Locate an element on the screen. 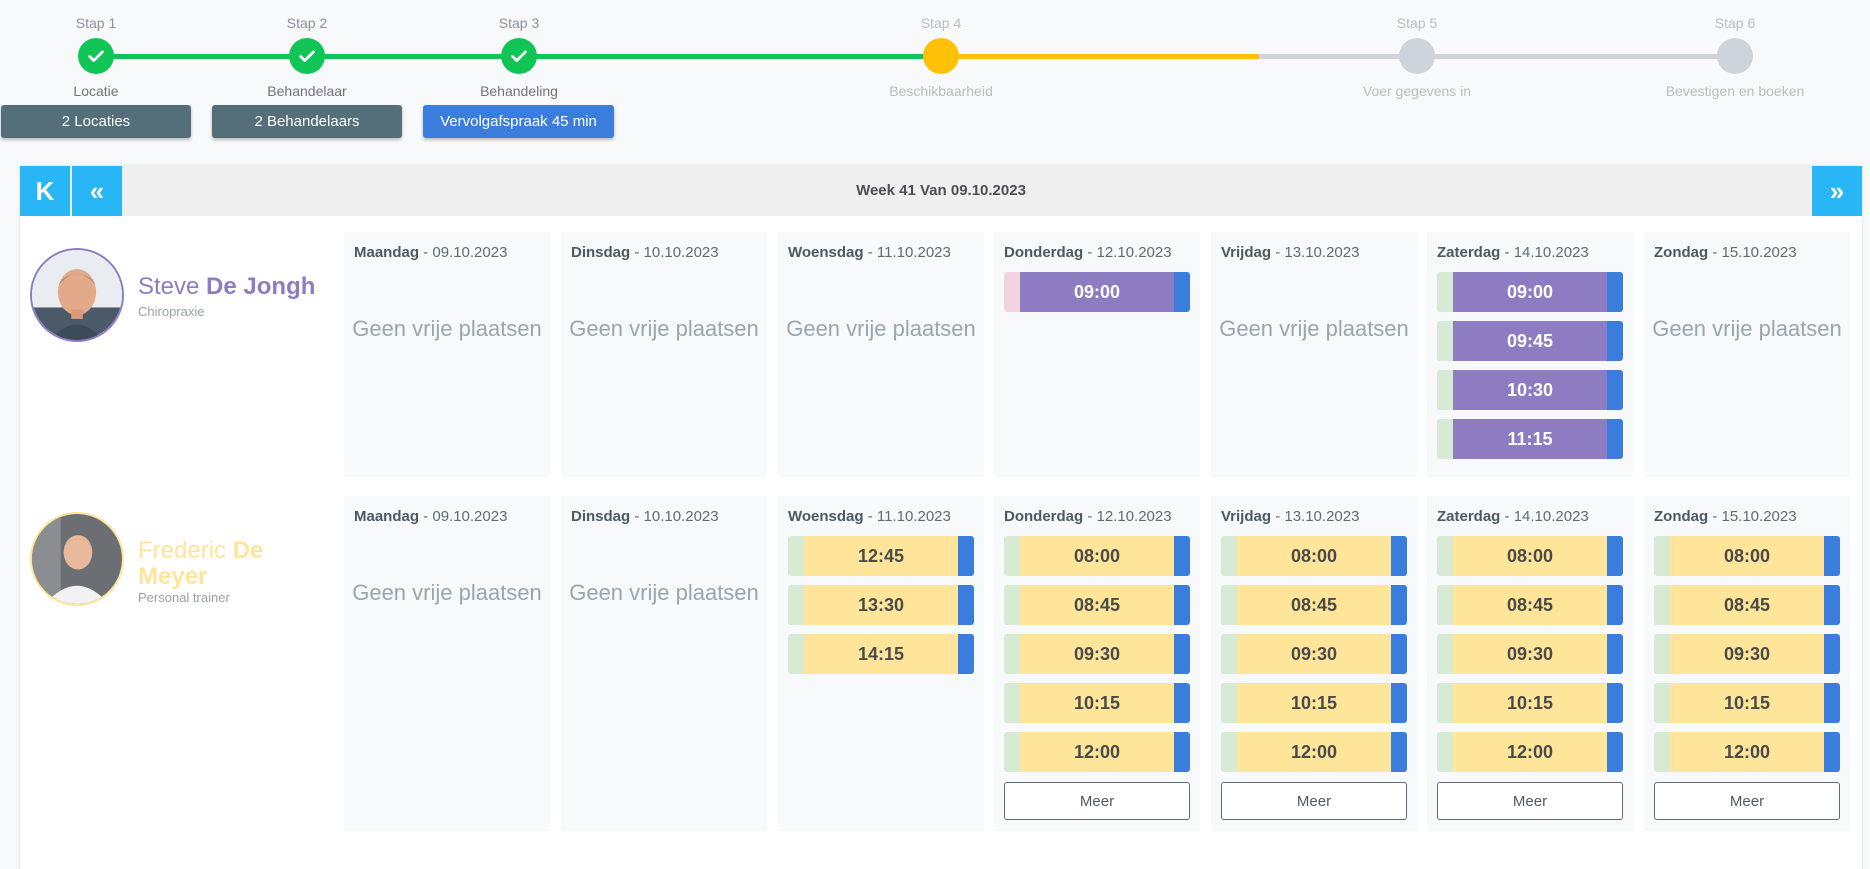  practitioner-role: Chiropraxie is located at coordinates (171, 311).